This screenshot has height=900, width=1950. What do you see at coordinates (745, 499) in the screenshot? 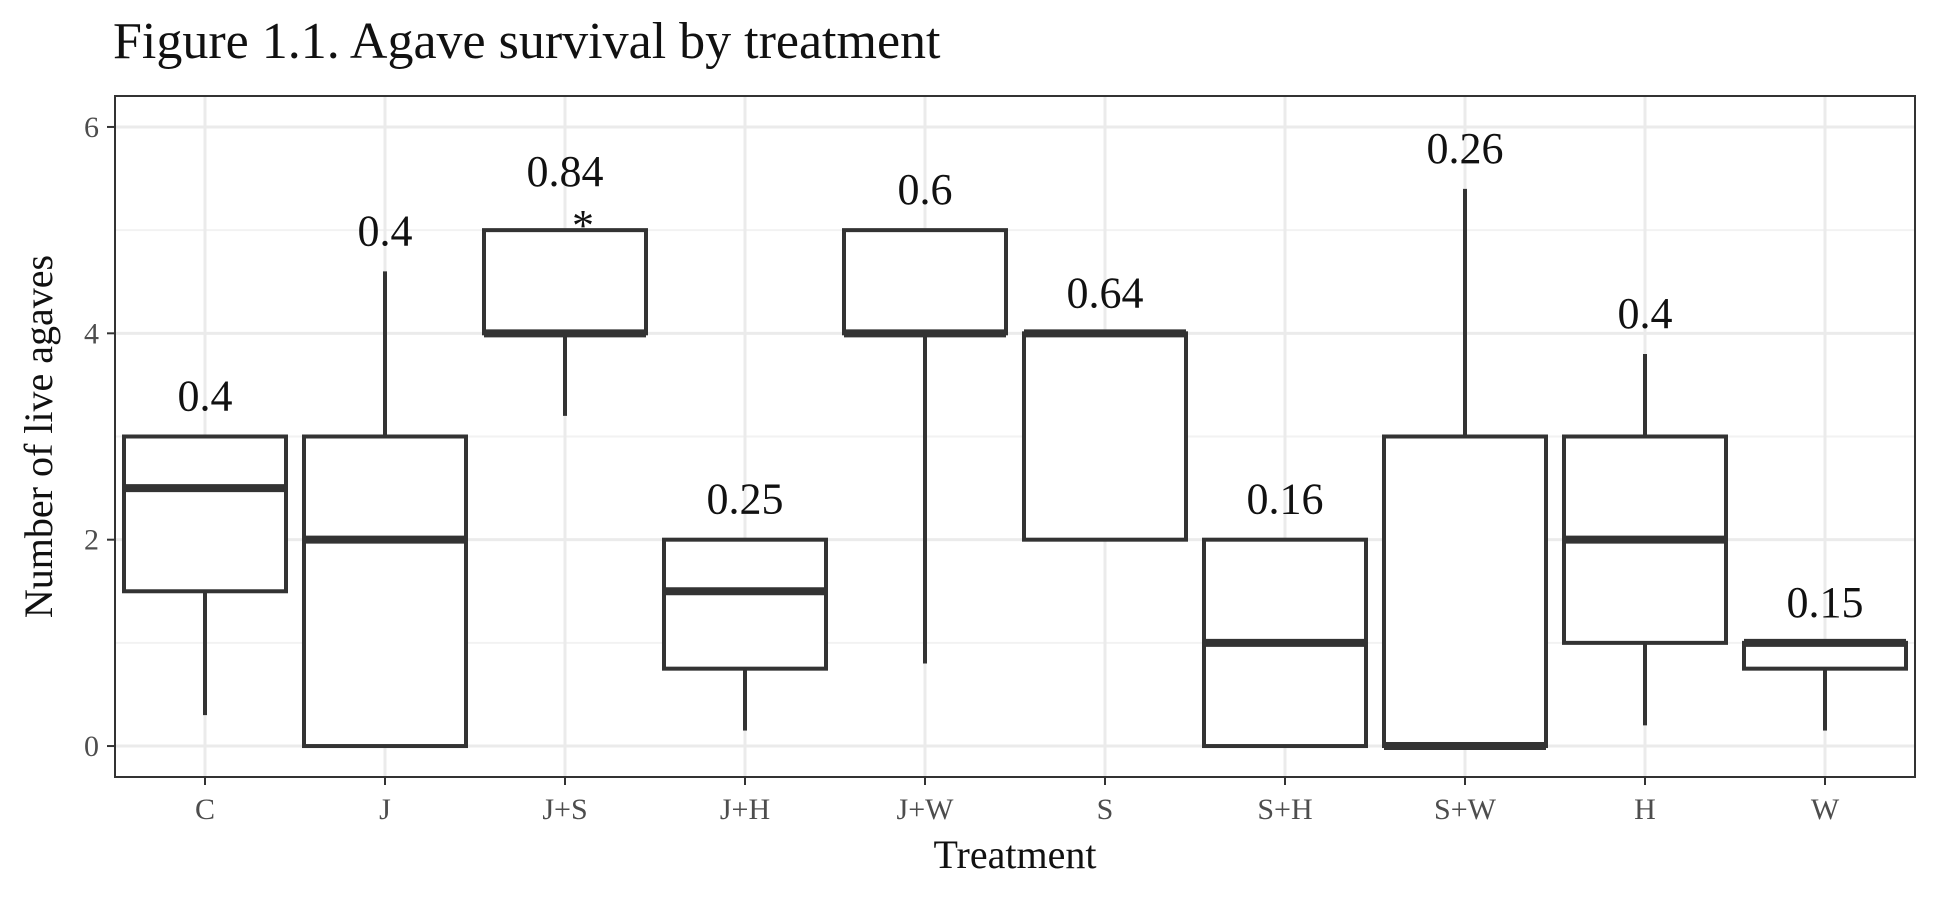
I see `survival-label: 0.25` at bounding box center [745, 499].